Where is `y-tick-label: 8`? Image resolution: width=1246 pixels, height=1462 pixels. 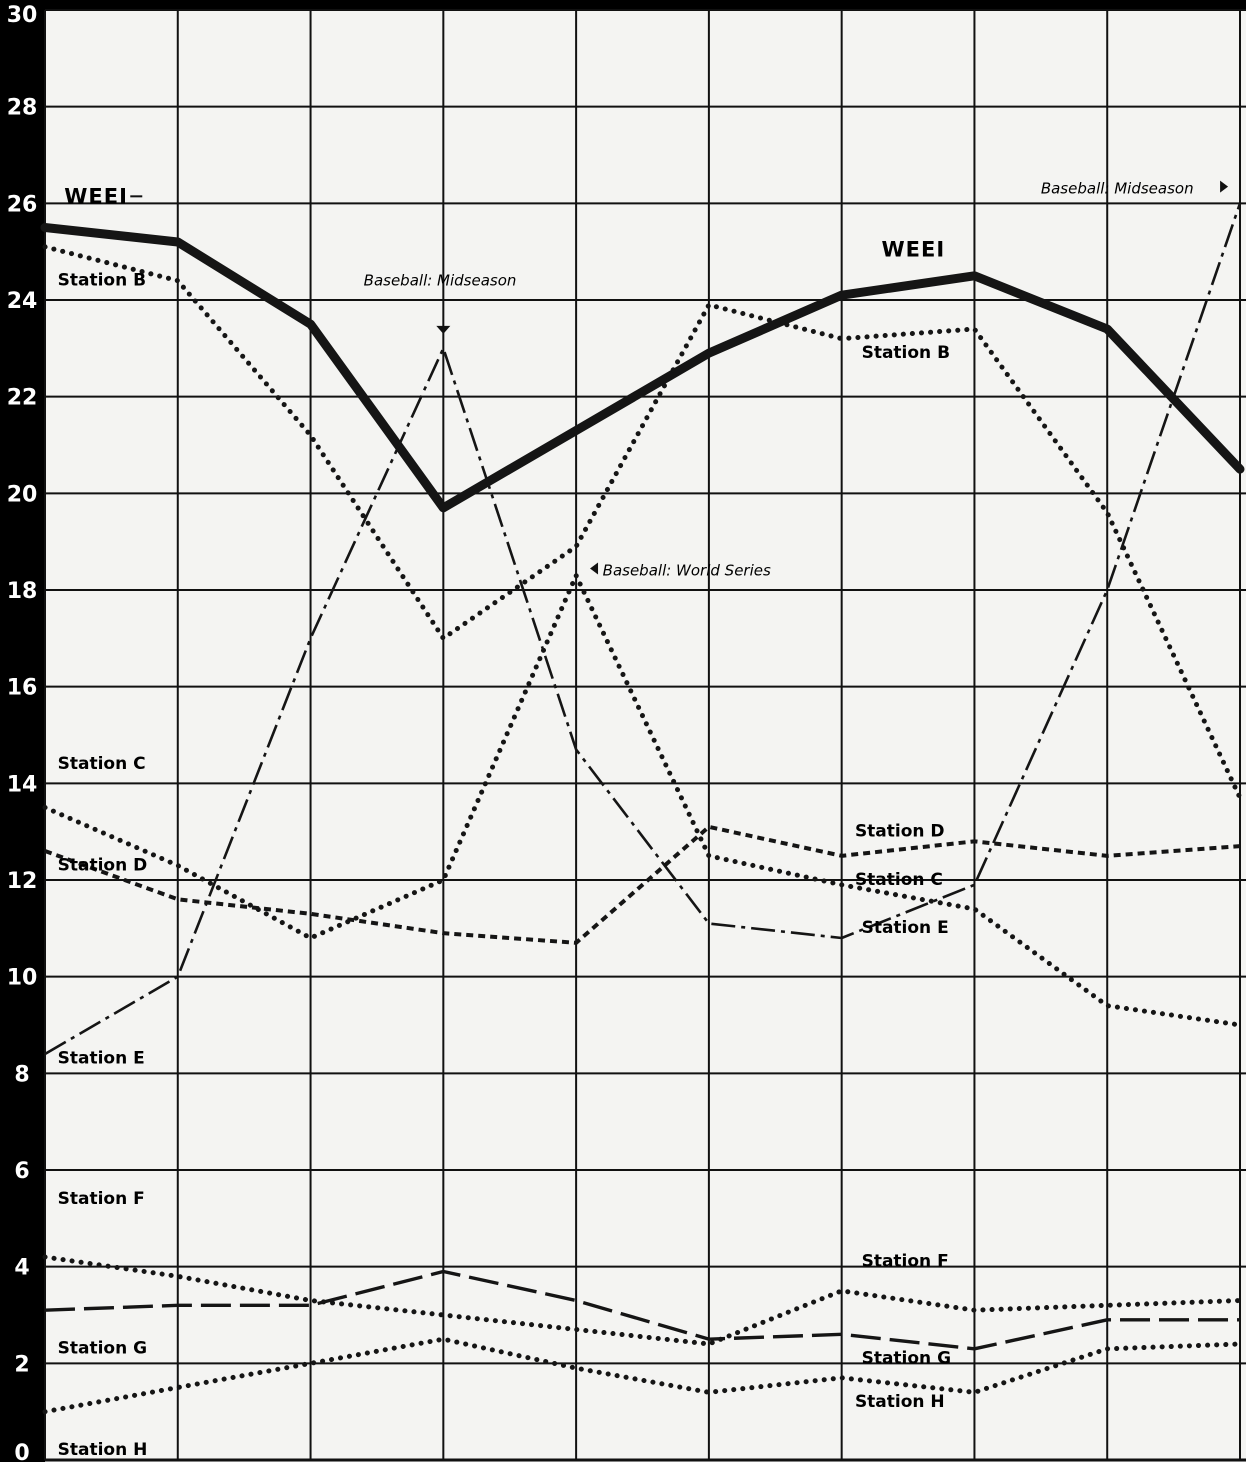 y-tick-label: 8 is located at coordinates (21, 1074).